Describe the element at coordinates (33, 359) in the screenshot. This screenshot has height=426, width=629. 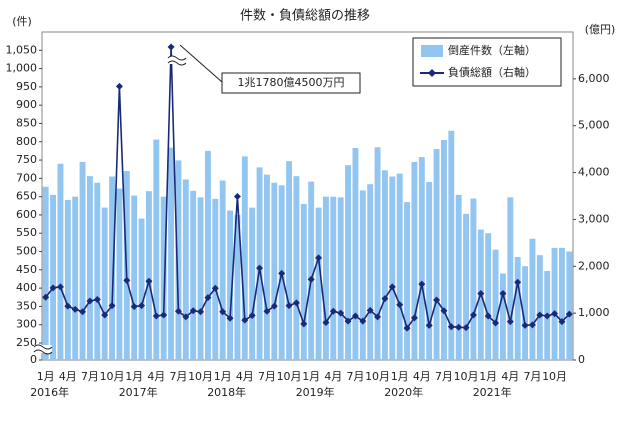
I see `y-tick-label: 0` at that location.